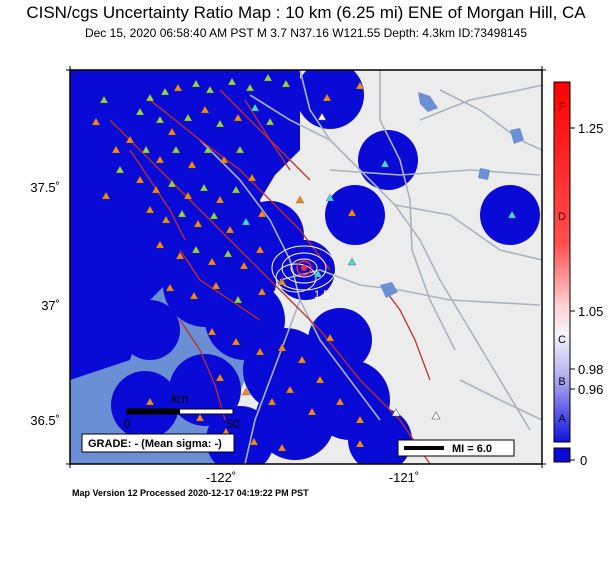 The image size is (612, 588). What do you see at coordinates (45, 420) in the screenshot?
I see `lat-label-36-5: 36.5˚` at bounding box center [45, 420].